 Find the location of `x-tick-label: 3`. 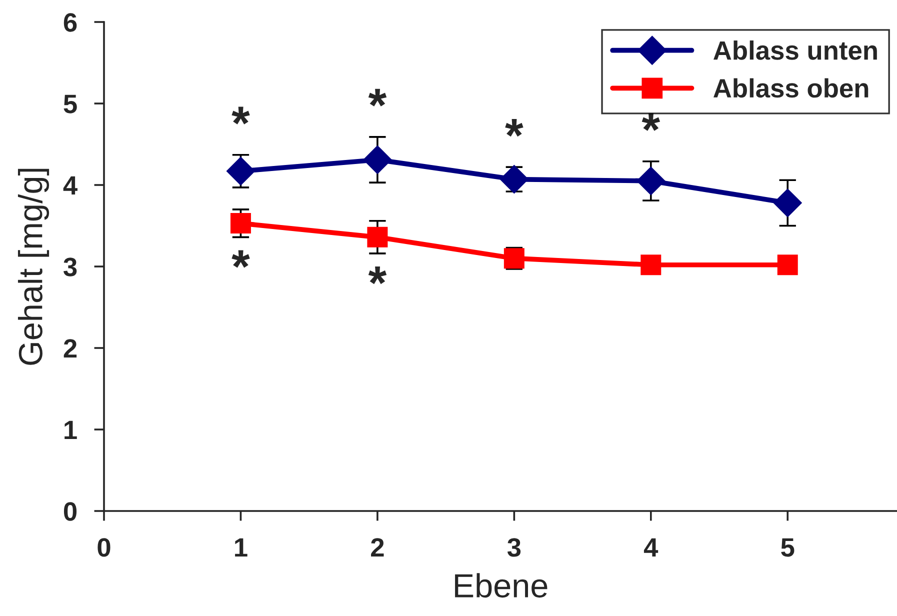

x-tick-label: 3 is located at coordinates (514, 547).